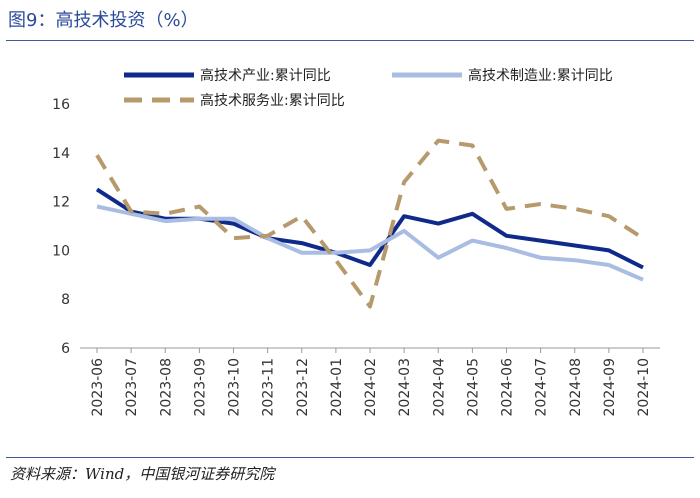  What do you see at coordinates (350, 40) in the screenshot?
I see `title-divider` at bounding box center [350, 40].